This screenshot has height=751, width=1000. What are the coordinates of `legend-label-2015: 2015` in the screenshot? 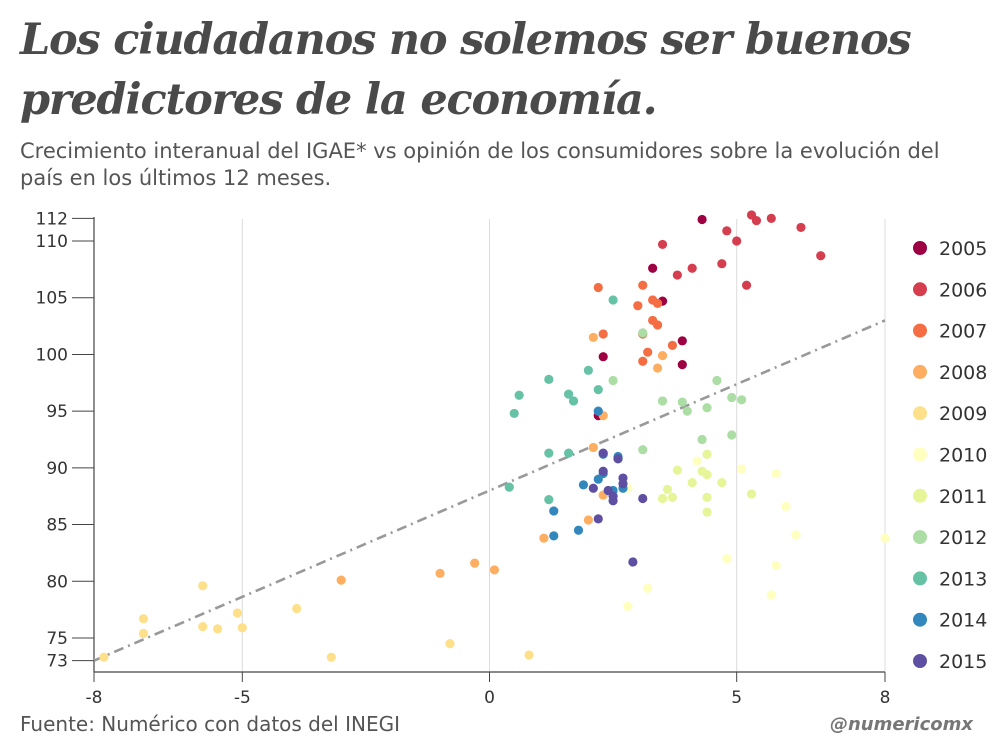 It's located at (963, 662).